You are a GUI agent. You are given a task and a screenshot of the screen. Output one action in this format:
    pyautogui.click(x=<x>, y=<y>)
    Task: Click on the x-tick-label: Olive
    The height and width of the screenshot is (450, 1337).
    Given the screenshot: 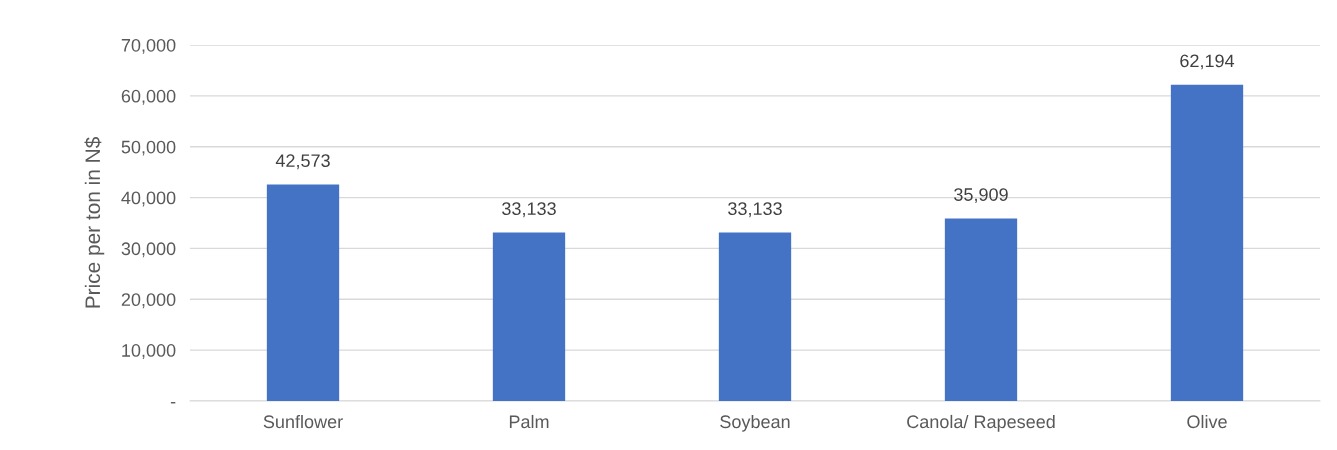 What is the action you would take?
    pyautogui.click(x=1207, y=421)
    